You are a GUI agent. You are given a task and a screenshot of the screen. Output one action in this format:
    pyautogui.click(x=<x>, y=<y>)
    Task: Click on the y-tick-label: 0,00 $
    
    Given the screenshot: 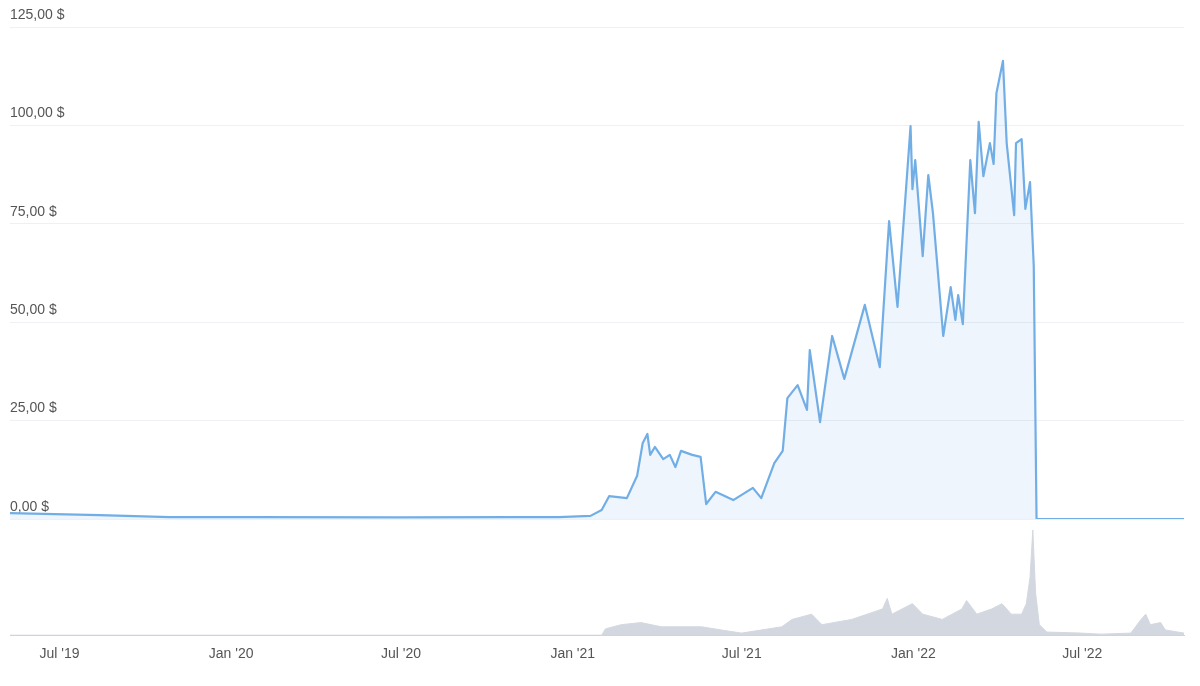 What is the action you would take?
    pyautogui.click(x=30, y=505)
    